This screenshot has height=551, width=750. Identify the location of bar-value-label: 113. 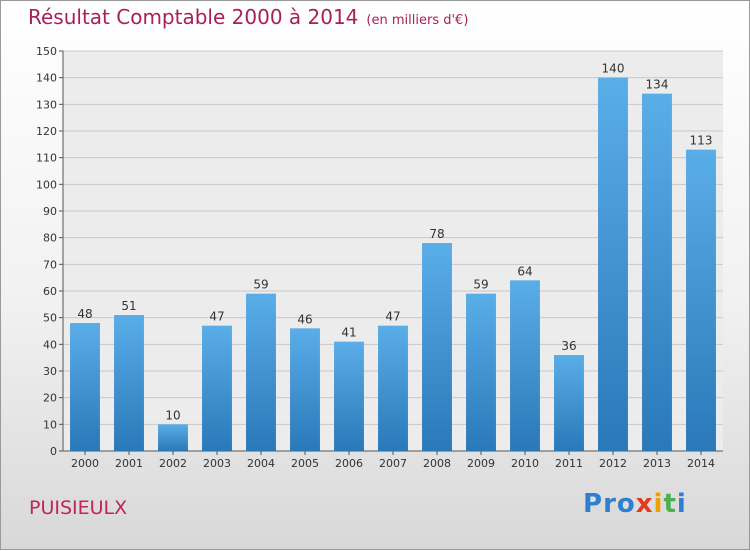
(701, 141).